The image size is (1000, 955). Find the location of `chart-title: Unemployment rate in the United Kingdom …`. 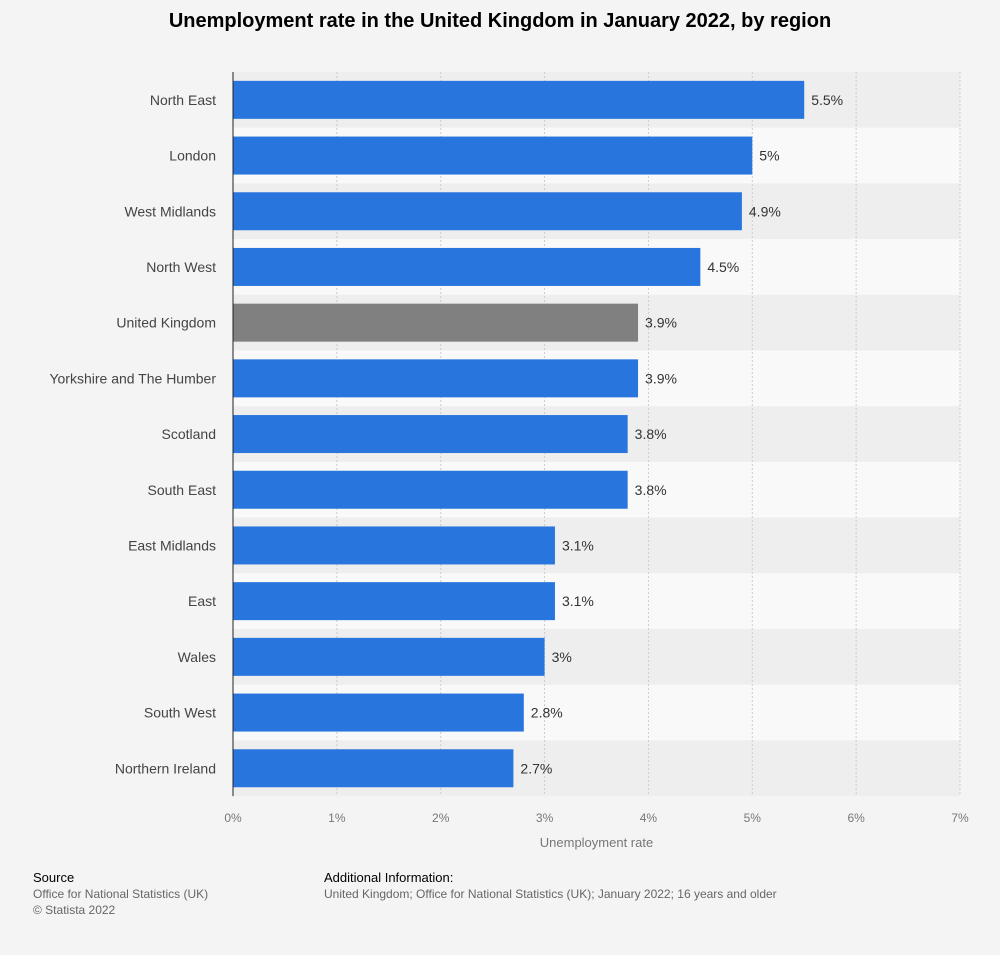

chart-title: Unemployment rate in the United Kingdom … is located at coordinates (500, 21).